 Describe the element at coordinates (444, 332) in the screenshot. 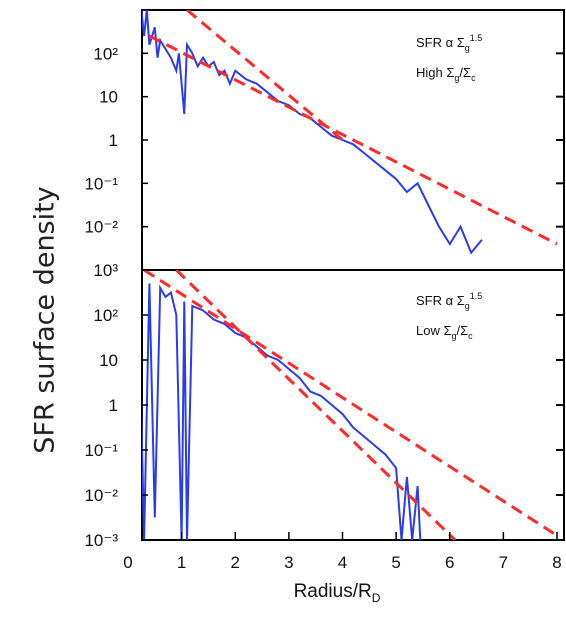

I see `svg-text: Low Σg/Σc` at that location.